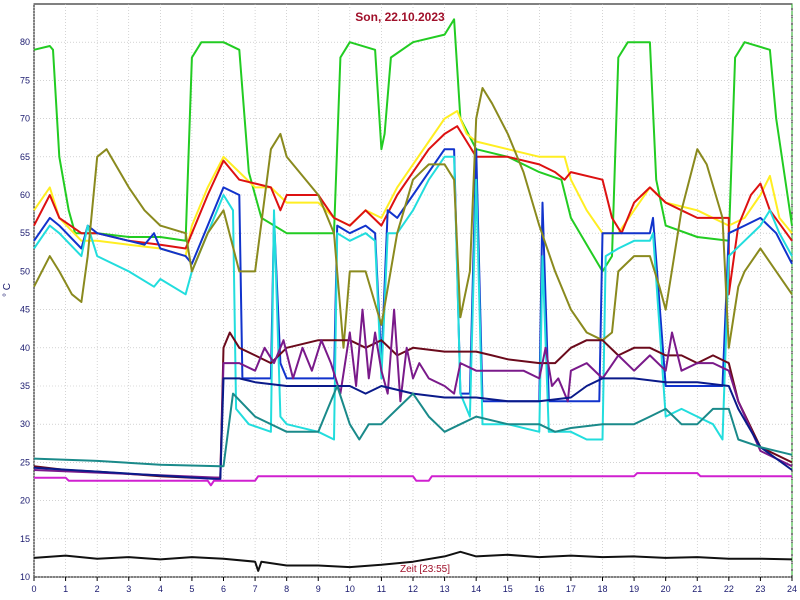  What do you see at coordinates (25, 119) in the screenshot?
I see `y-tick-label: 70` at bounding box center [25, 119].